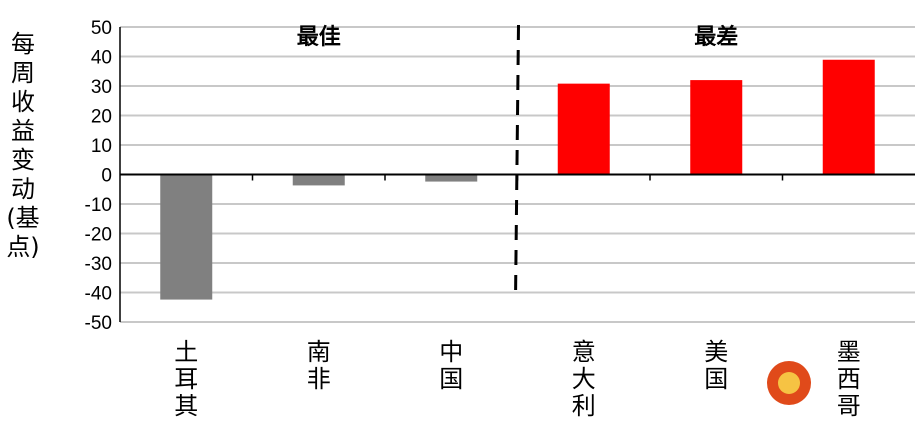 This screenshot has height=430, width=921. Describe the element at coordinates (584, 379) in the screenshot. I see `x-tick-label: 意大利` at that location.